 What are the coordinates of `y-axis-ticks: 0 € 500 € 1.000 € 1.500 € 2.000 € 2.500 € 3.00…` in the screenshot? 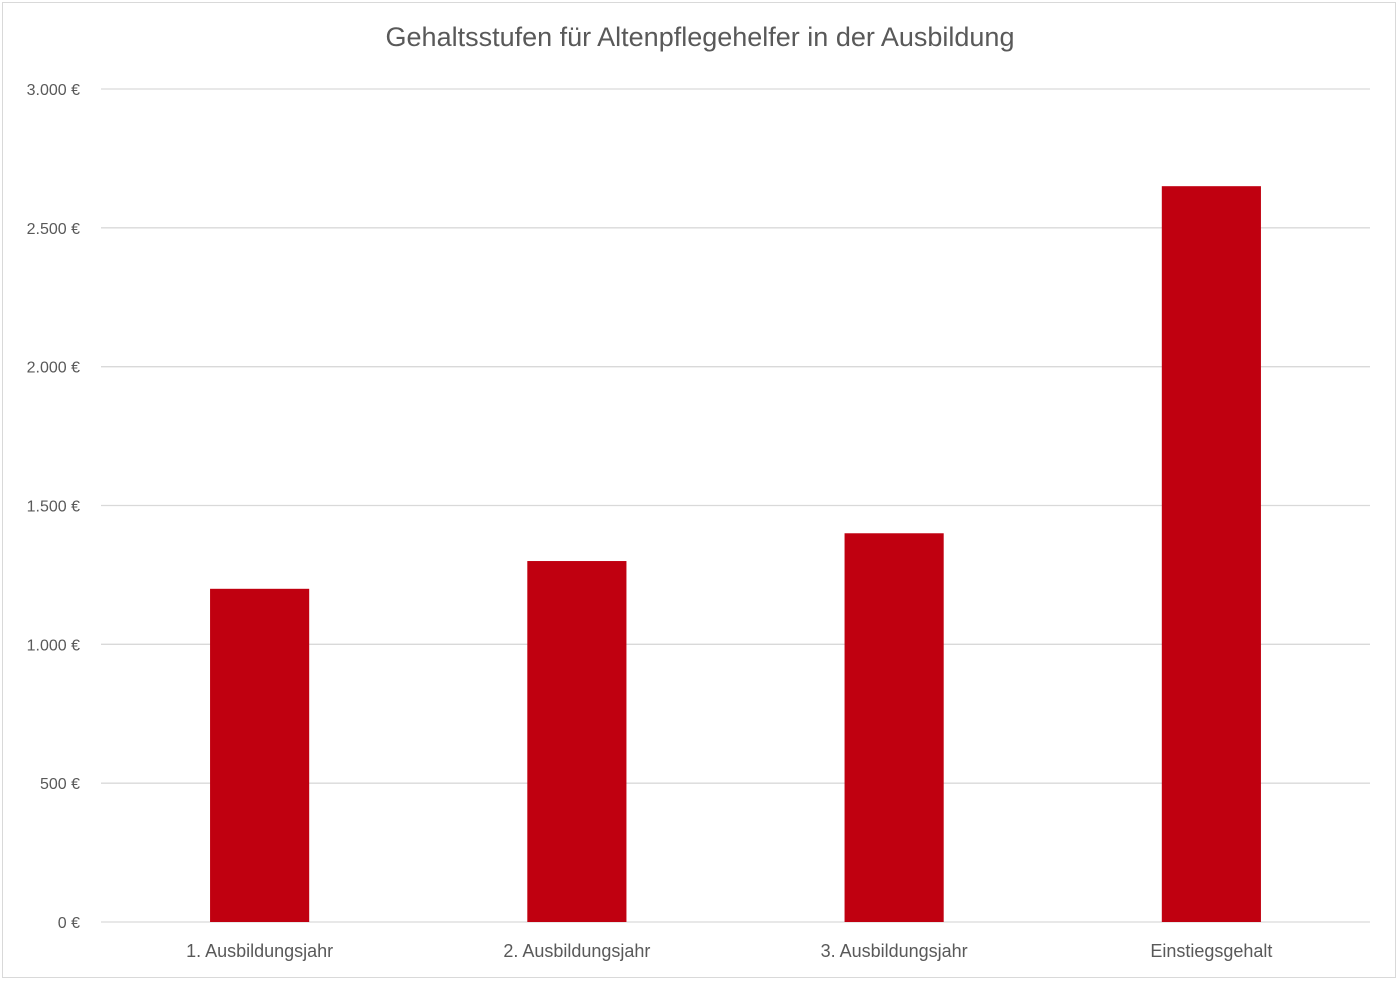 It's located at (53, 507).